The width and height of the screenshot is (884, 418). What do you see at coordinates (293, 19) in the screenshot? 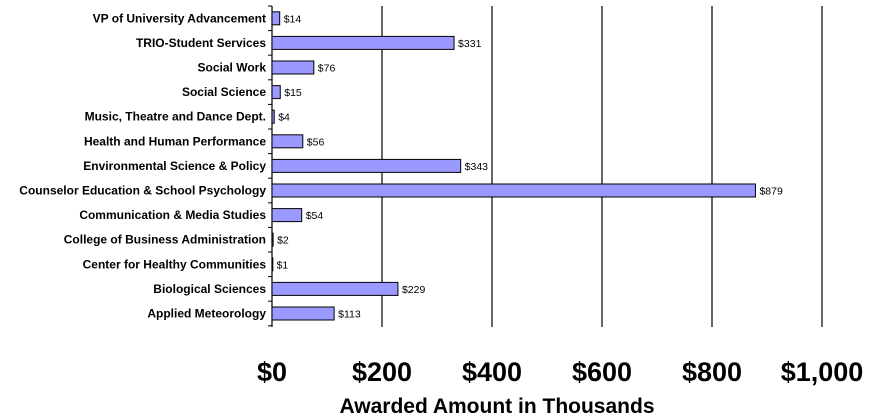
I see `data-label: $14` at bounding box center [293, 19].